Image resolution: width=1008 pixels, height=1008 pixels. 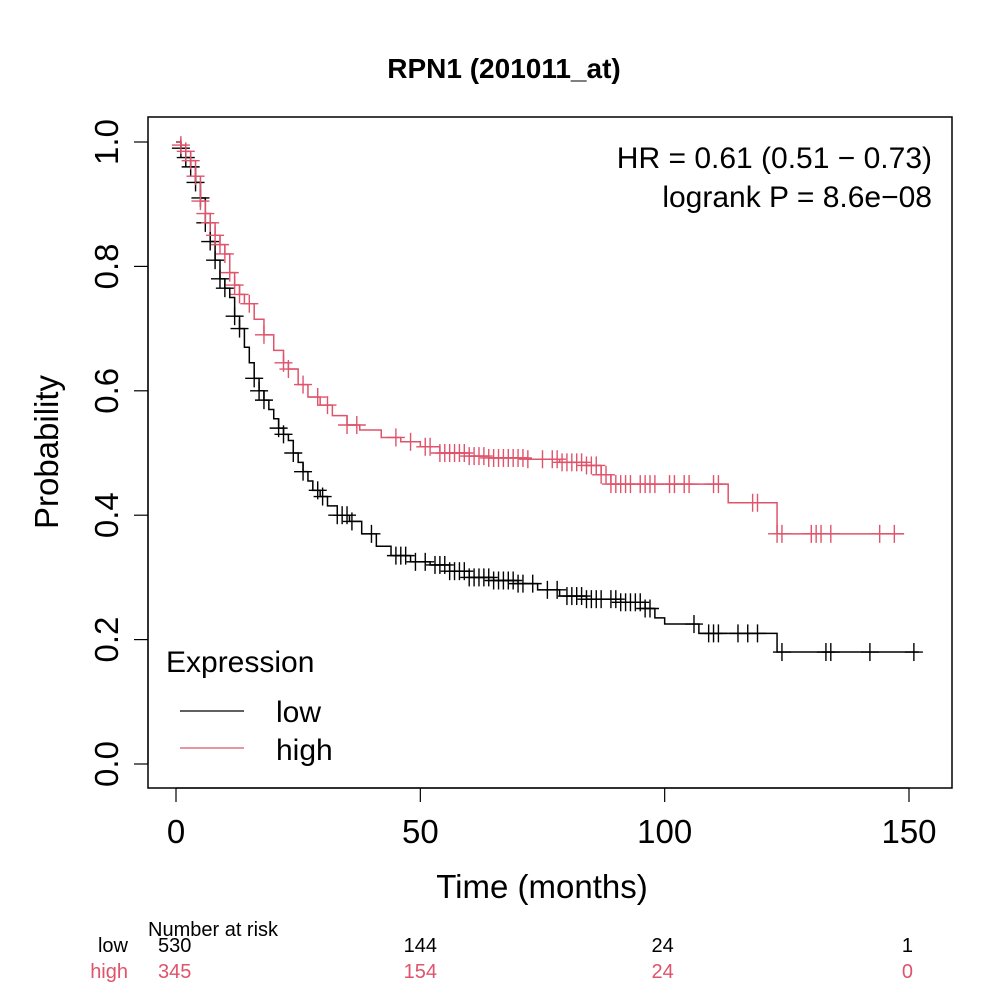 What do you see at coordinates (174, 946) in the screenshot?
I see `risk-value-low: 530` at bounding box center [174, 946].